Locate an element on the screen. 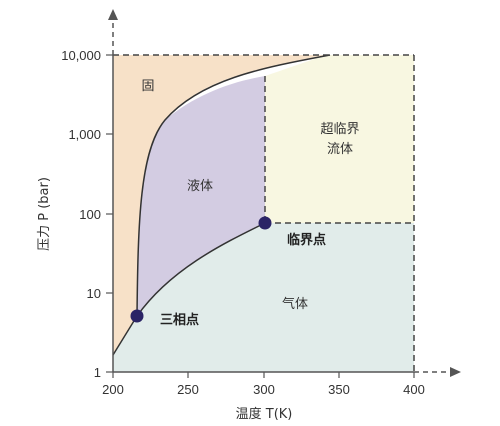 The width and height of the screenshot is (500, 426). x-axis-title: 温度 T(K) is located at coordinates (264, 414).